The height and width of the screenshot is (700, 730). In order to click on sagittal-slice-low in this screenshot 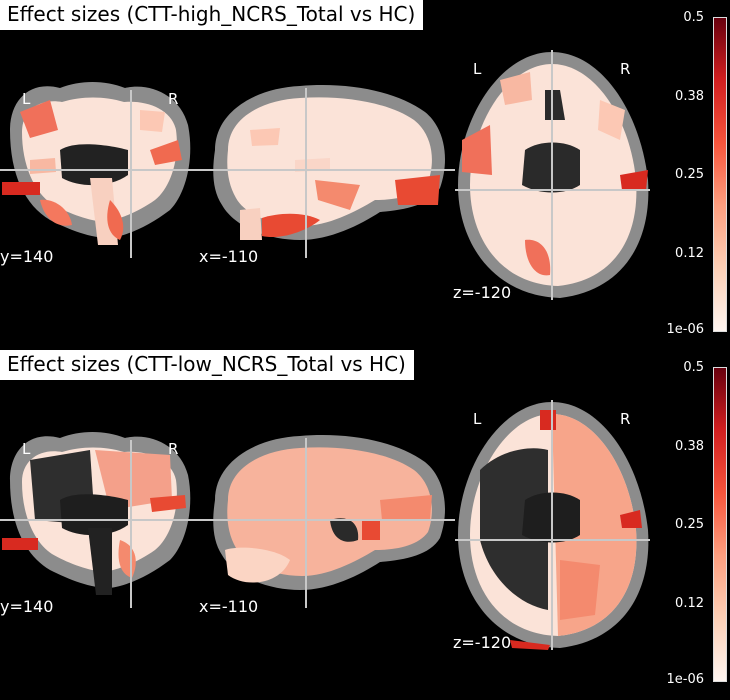, I will do `click(327, 521)`.